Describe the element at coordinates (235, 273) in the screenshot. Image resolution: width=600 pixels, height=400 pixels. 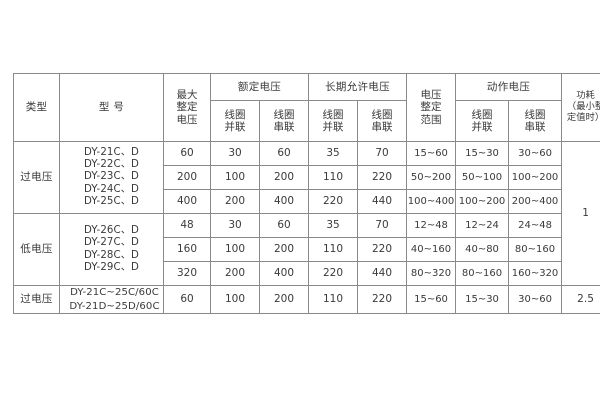
I see `cell-rated-parallel: 200` at that location.